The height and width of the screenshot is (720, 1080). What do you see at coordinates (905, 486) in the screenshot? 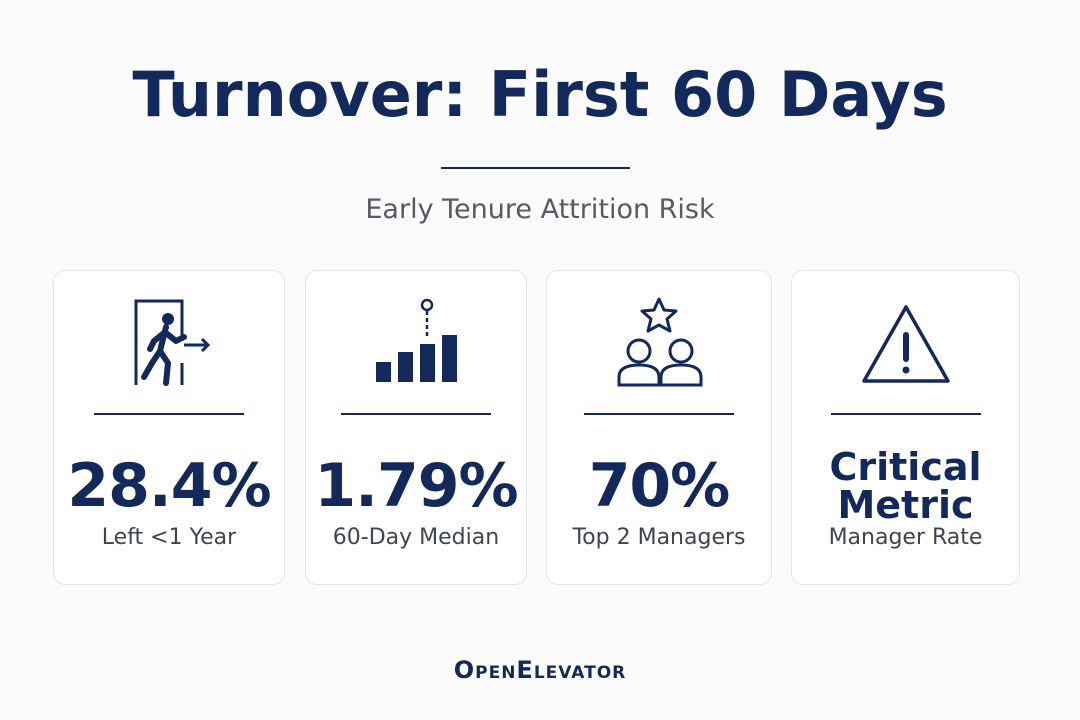
I see `kpi-value: Critical Metric` at bounding box center [905, 486].